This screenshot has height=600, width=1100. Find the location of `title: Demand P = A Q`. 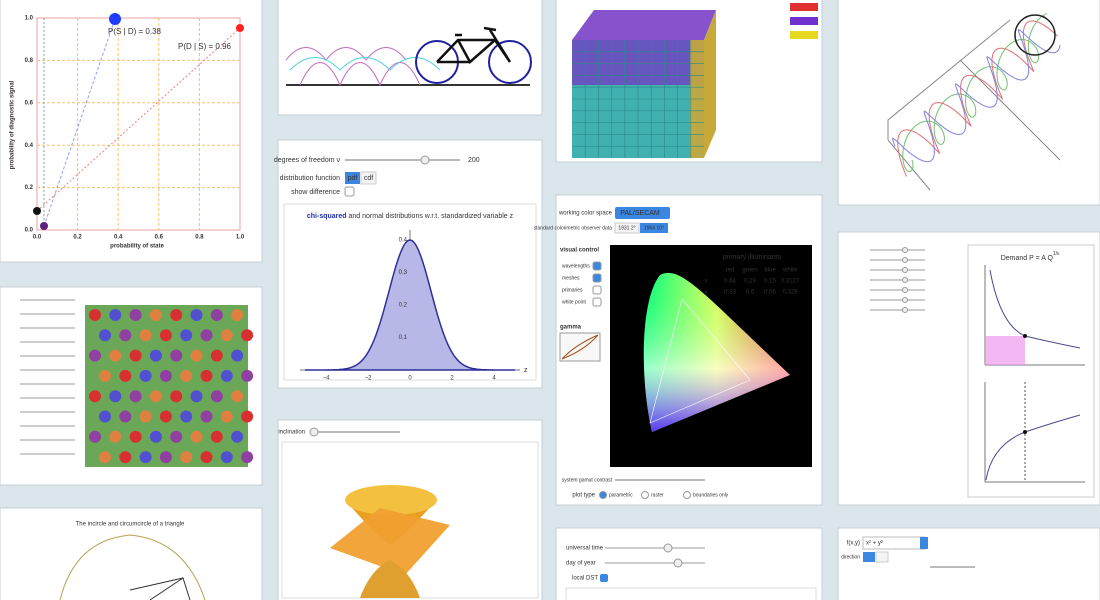

title: Demand P = A Q is located at coordinates (1027, 258).